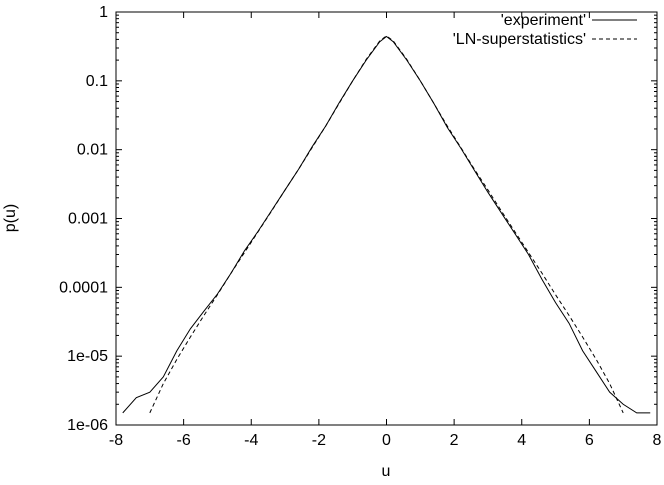  What do you see at coordinates (519, 39) in the screenshot?
I see `legend-label-ln-superstatistics: 'LN-superstatistics'` at bounding box center [519, 39].